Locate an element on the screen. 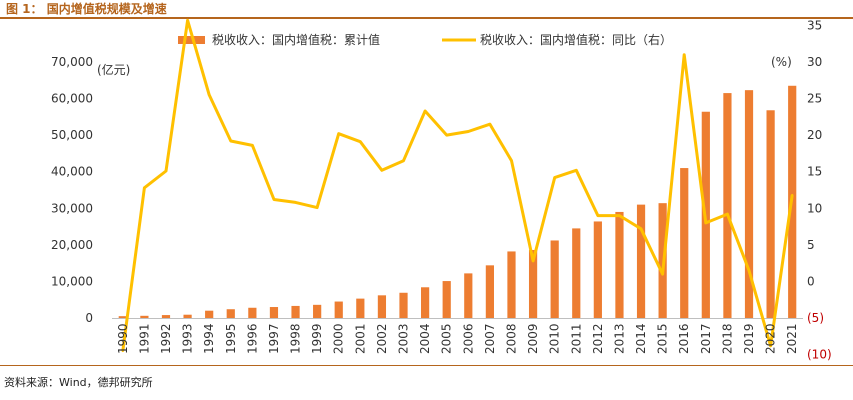 The image size is (853, 400). title-rule is located at coordinates (426, 18).